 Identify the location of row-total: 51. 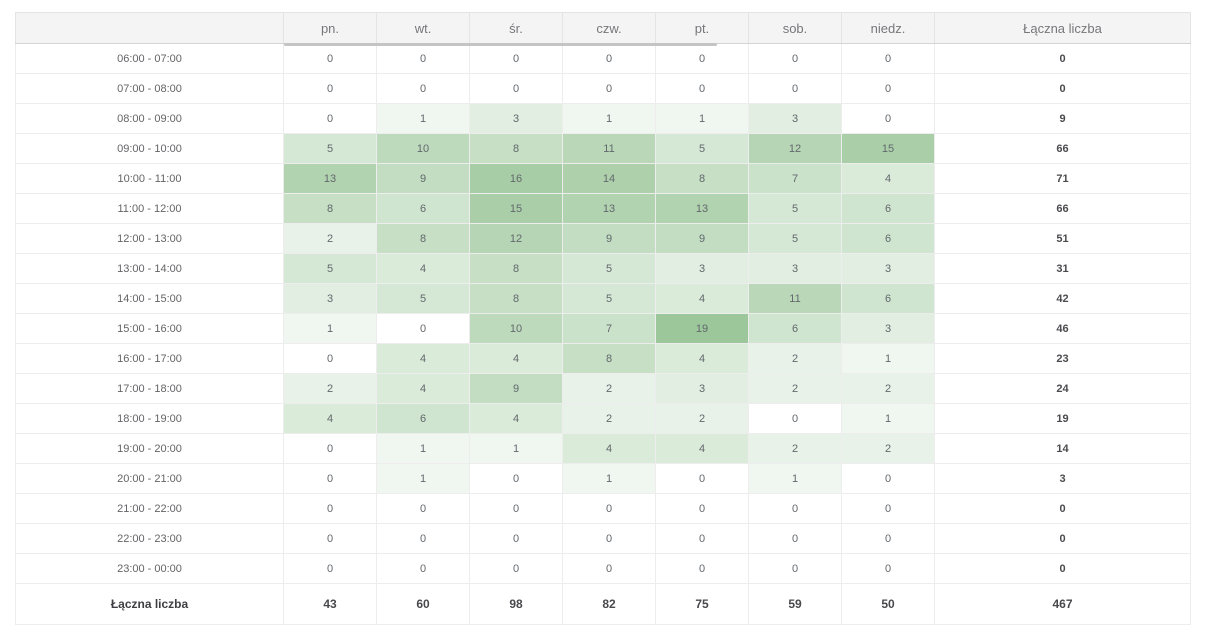
(1062, 238).